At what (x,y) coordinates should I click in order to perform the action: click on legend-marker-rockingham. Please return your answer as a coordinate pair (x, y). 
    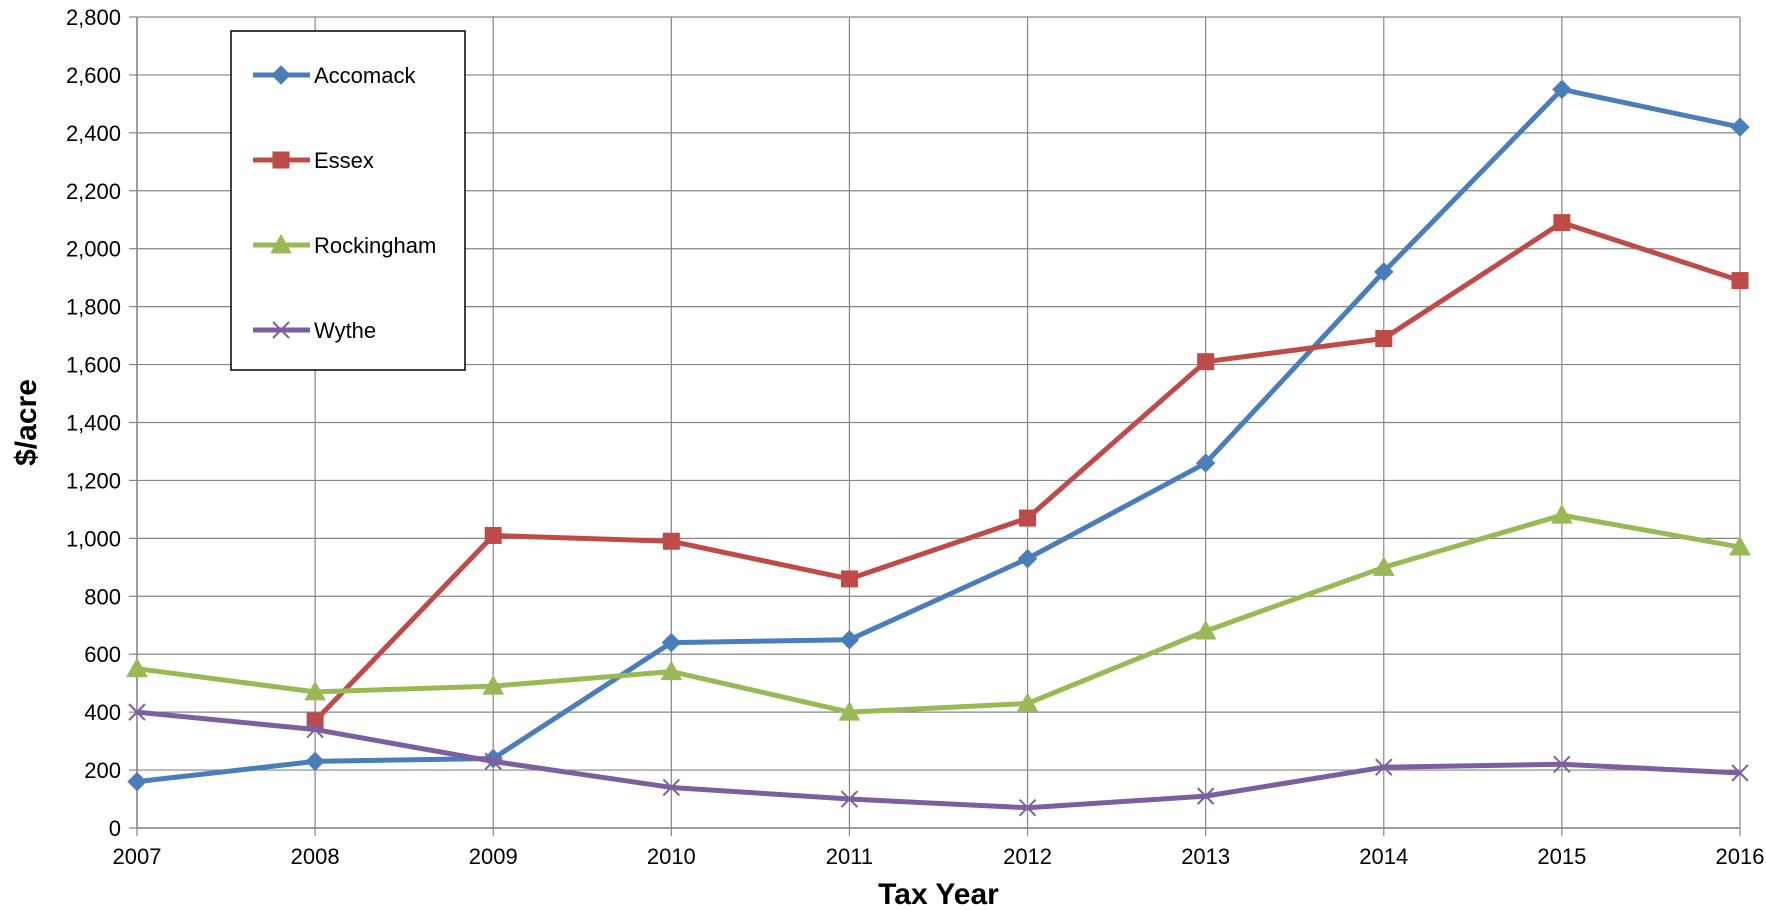
    Looking at the image, I should click on (281, 243).